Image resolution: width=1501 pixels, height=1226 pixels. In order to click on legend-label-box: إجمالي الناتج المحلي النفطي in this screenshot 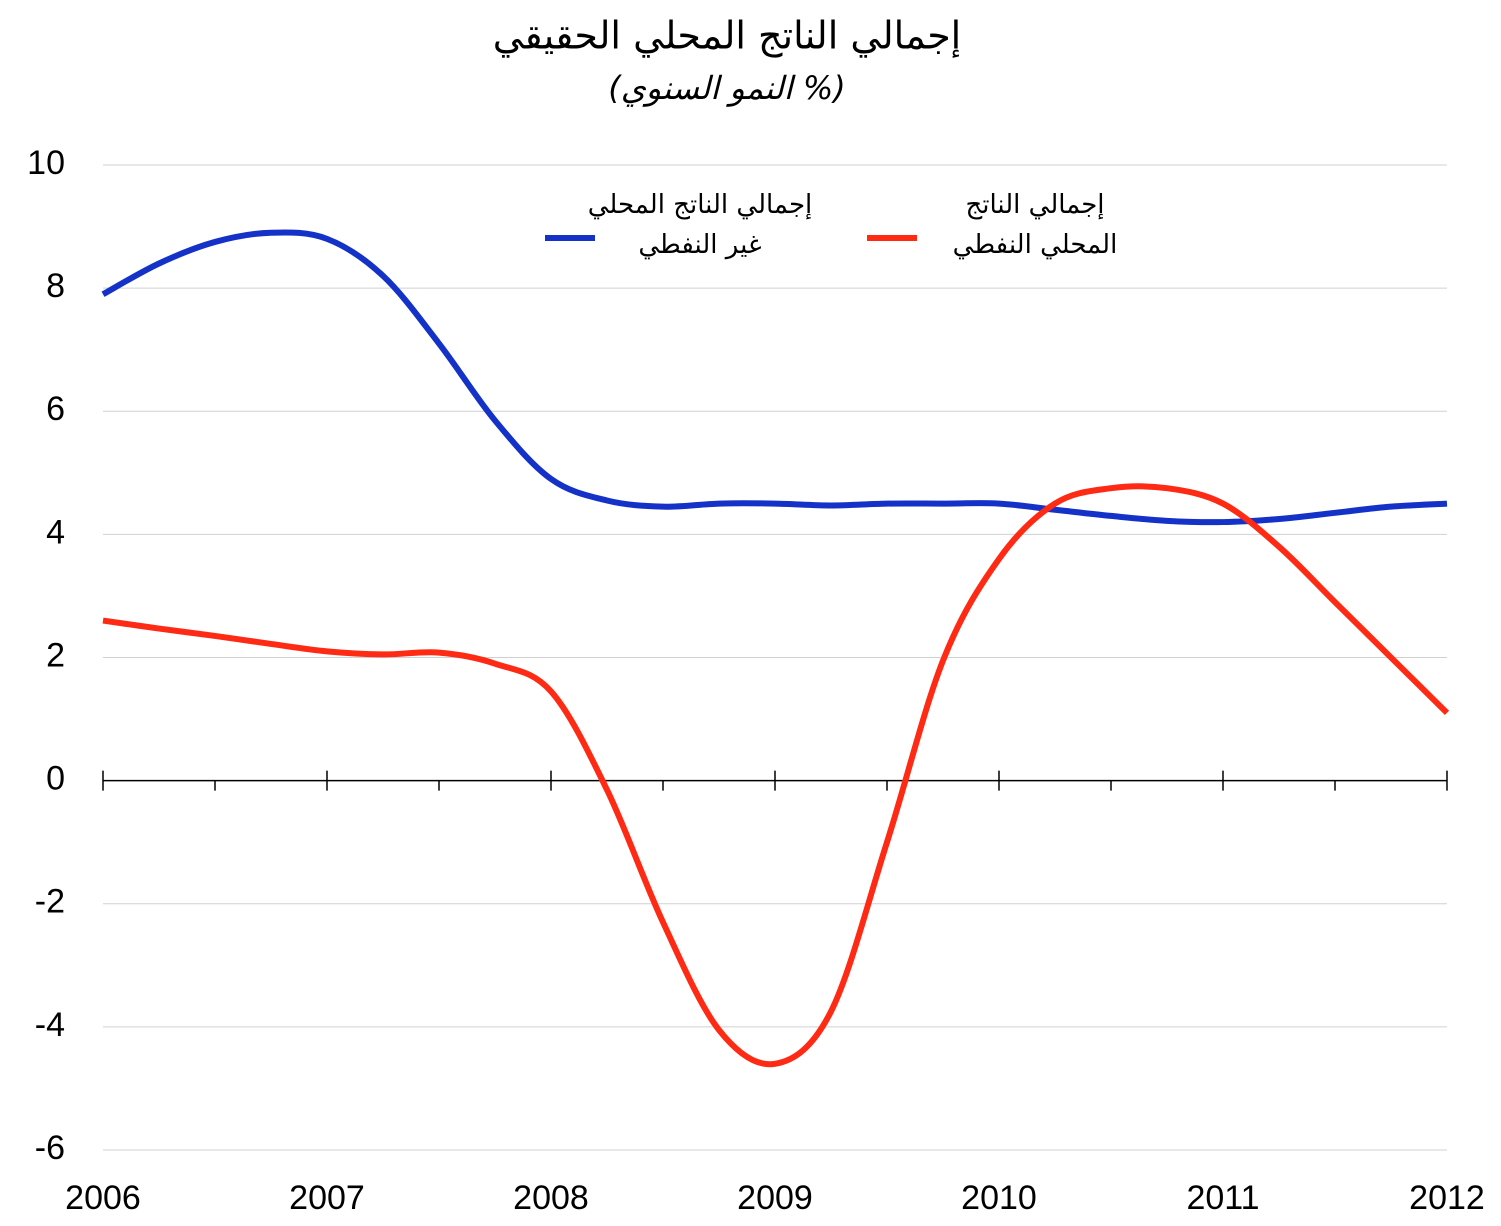, I will do `click(1035, 225)`.